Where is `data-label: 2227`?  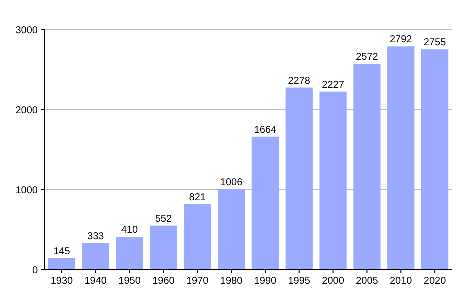 data-label: 2227 is located at coordinates (333, 85).